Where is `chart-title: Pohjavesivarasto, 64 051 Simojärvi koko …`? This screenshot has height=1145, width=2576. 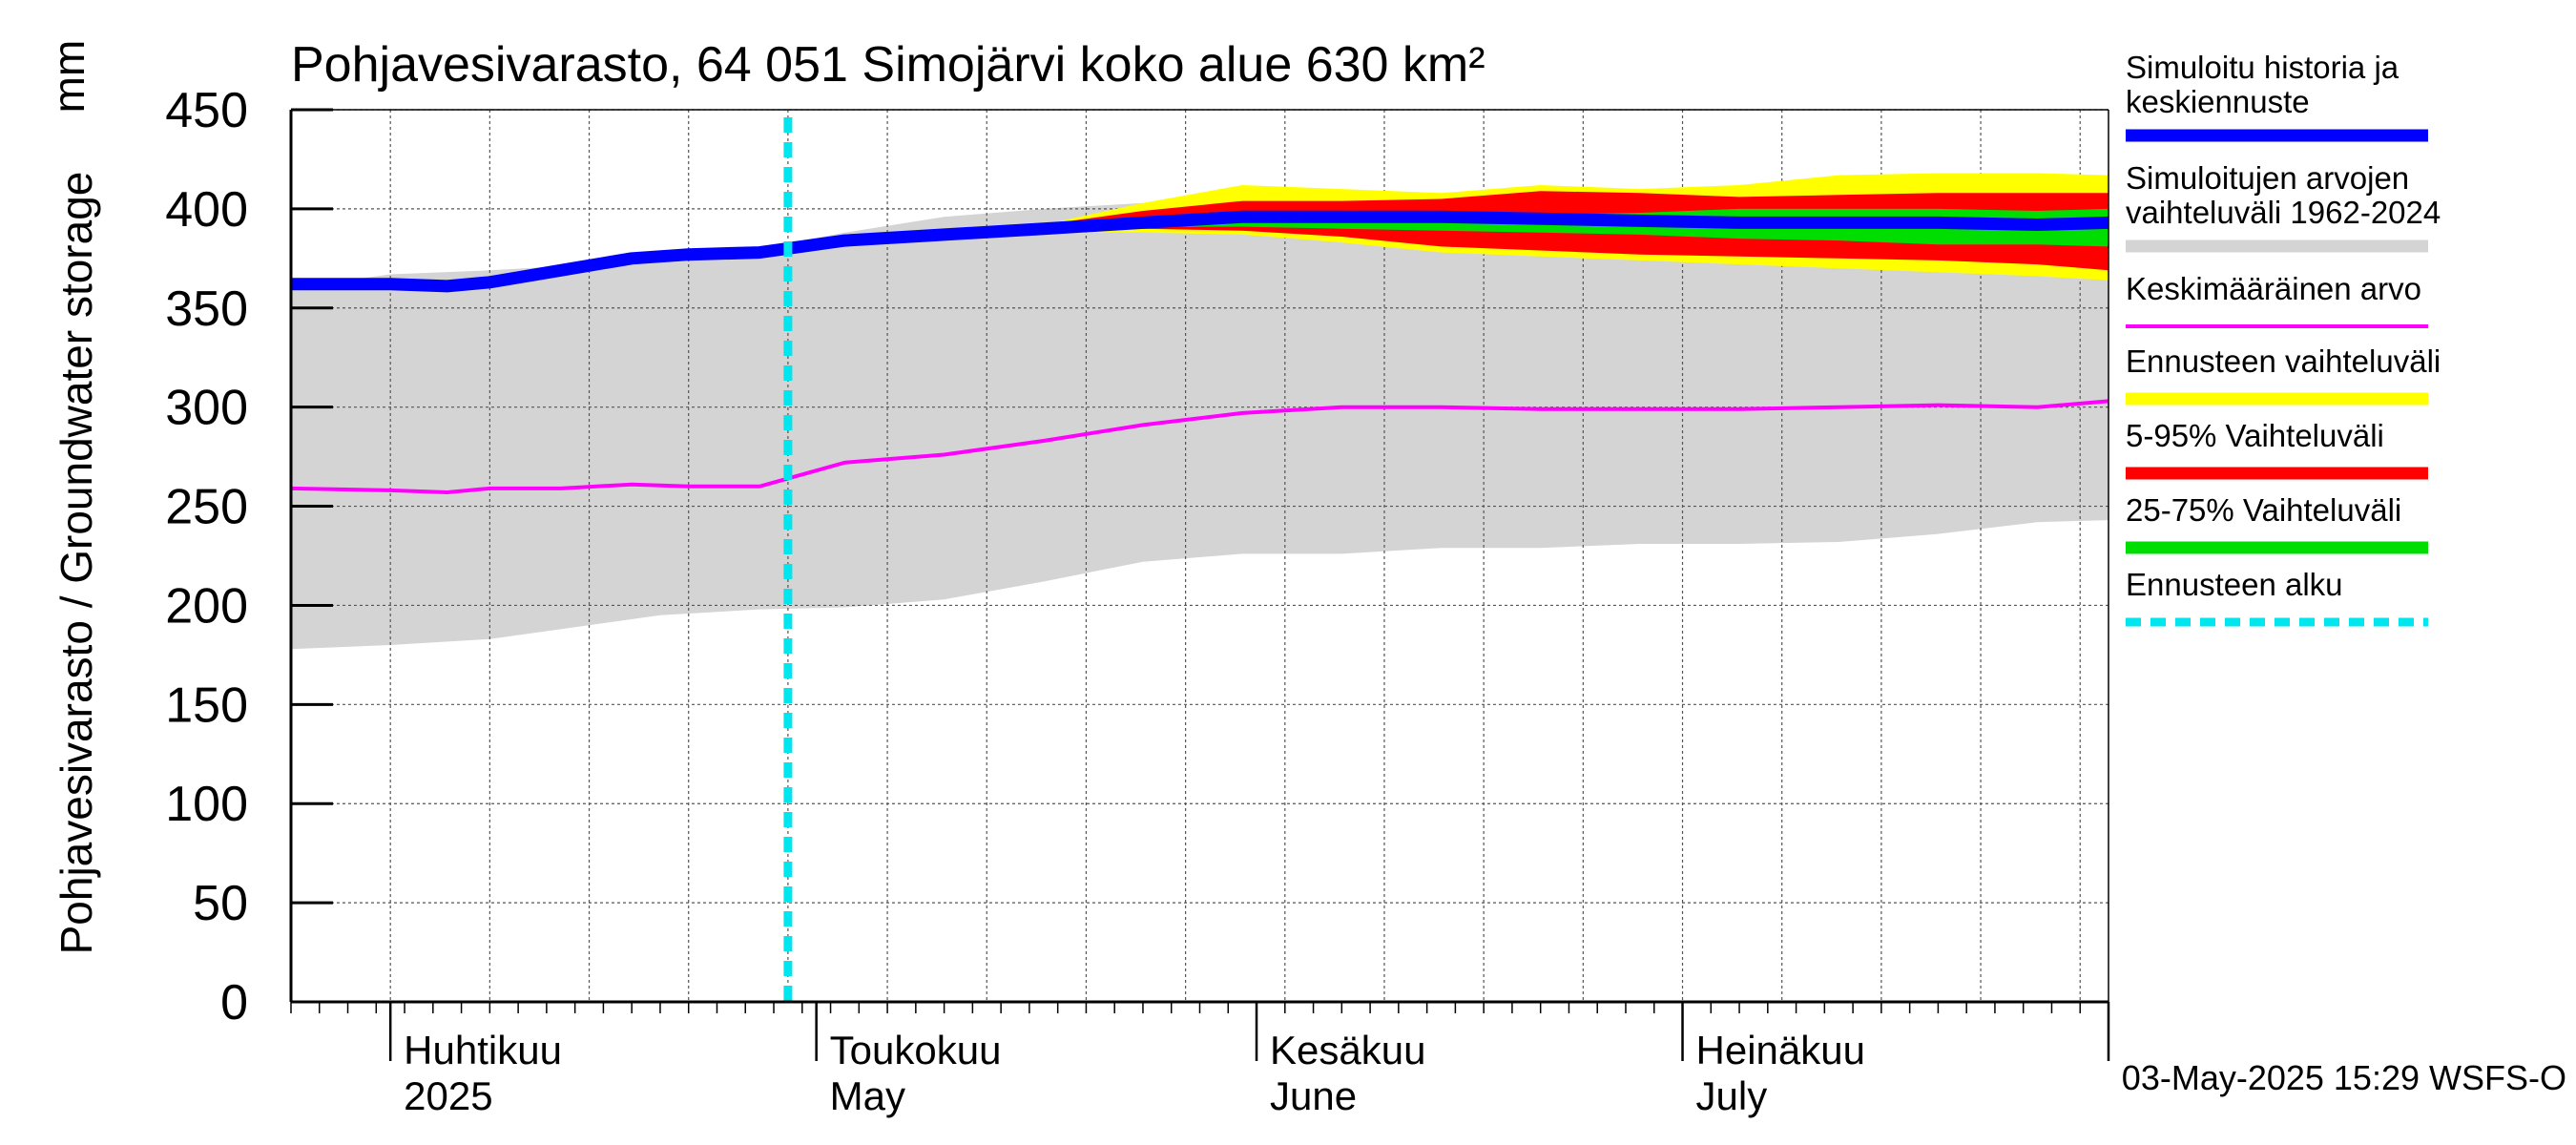 chart-title: Pohjavesivarasto, 64 051 Simojärvi koko … is located at coordinates (888, 65).